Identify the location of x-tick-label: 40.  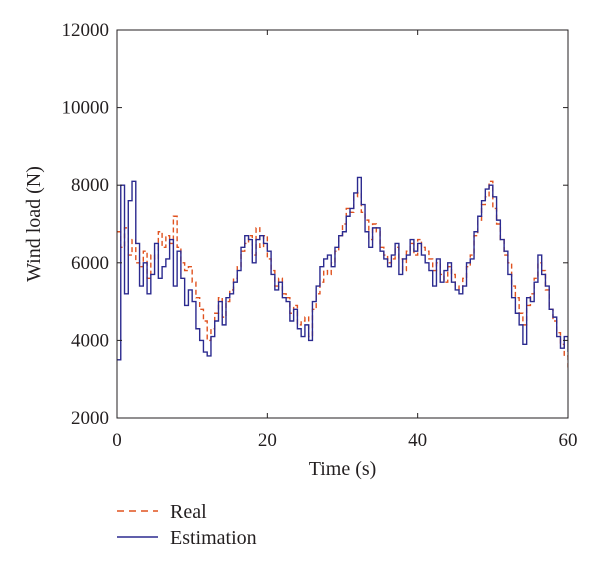
(417, 440).